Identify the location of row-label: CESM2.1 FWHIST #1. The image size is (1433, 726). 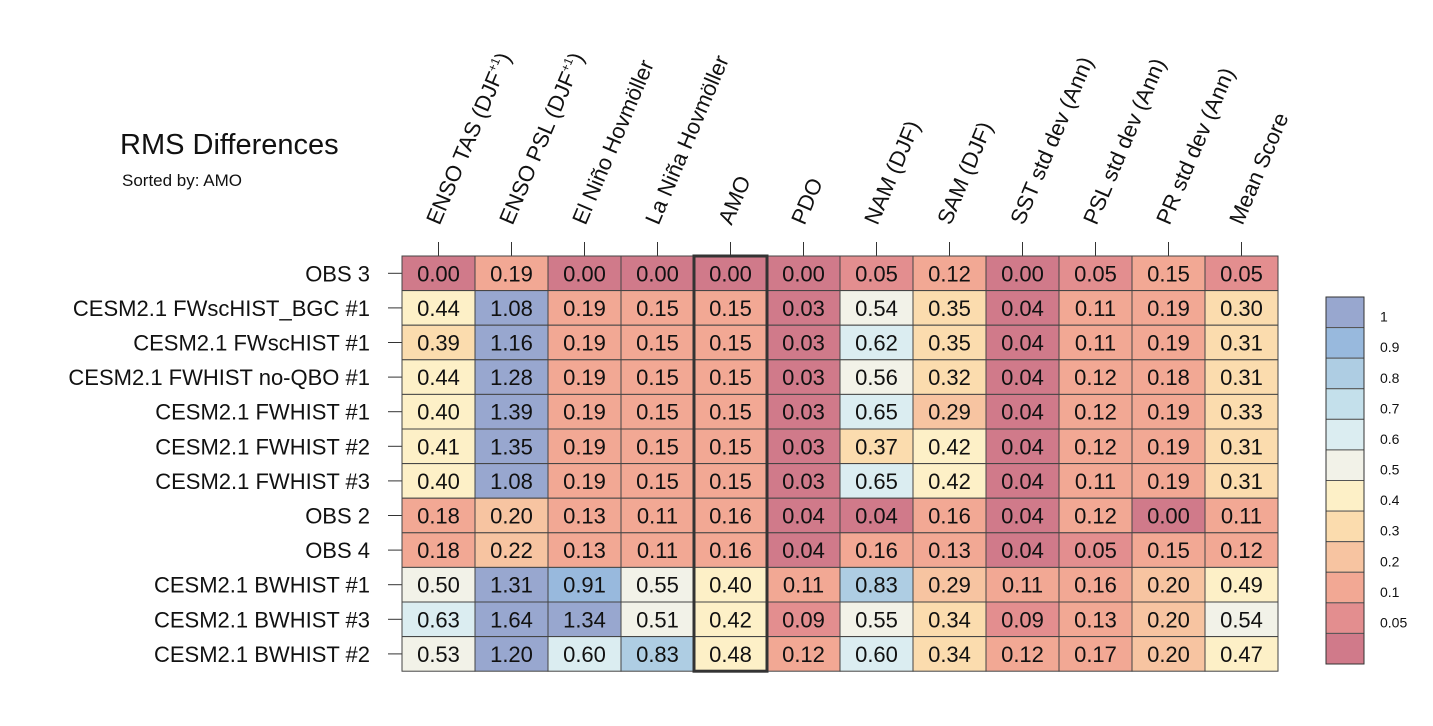
(262, 412).